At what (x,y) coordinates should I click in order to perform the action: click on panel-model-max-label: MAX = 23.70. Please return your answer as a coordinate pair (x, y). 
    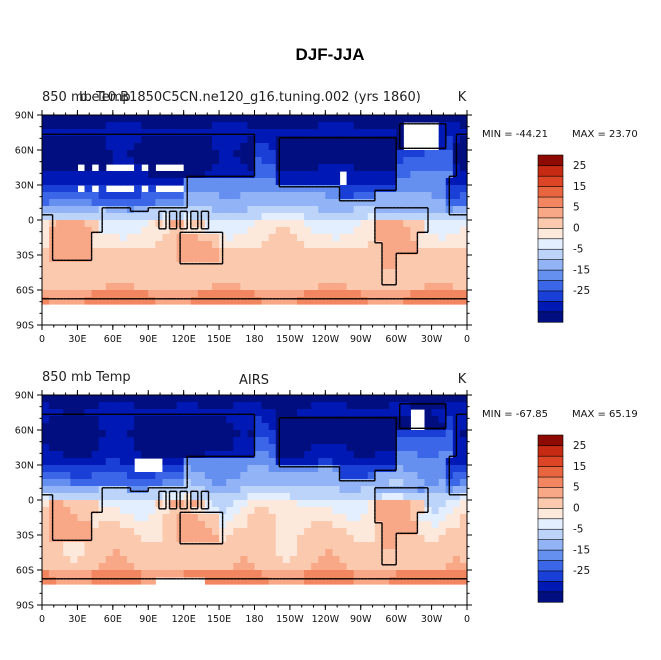
    Looking at the image, I should click on (605, 134).